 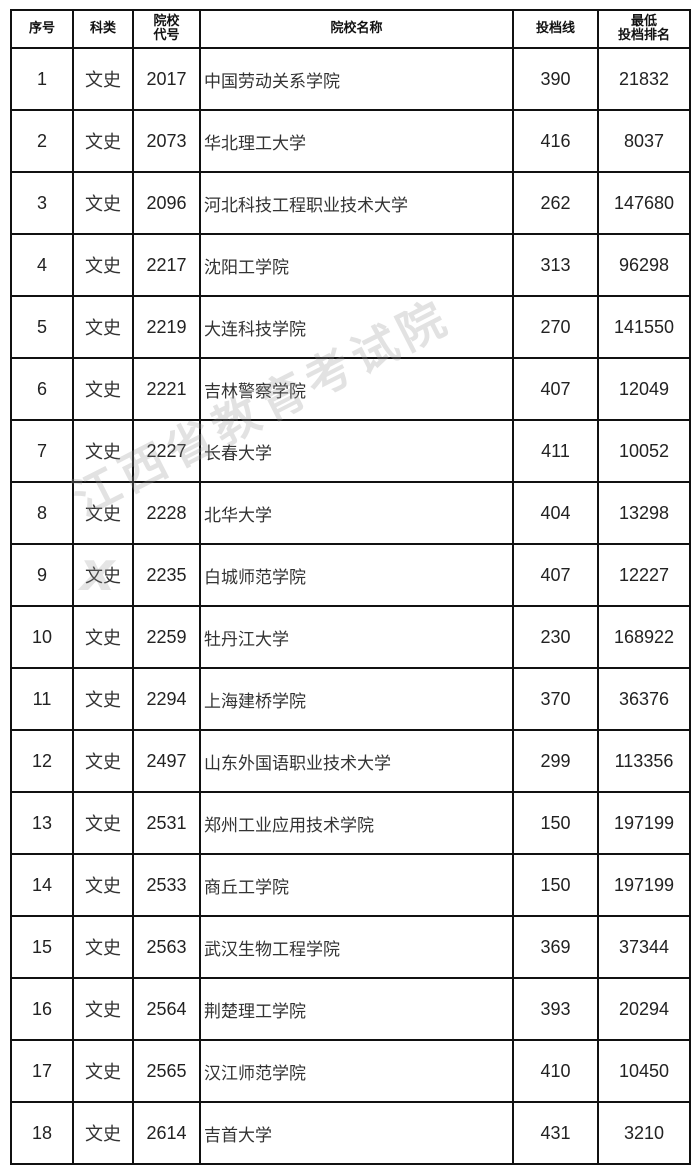 I want to click on cell-rank: 12227, so click(x=644, y=575).